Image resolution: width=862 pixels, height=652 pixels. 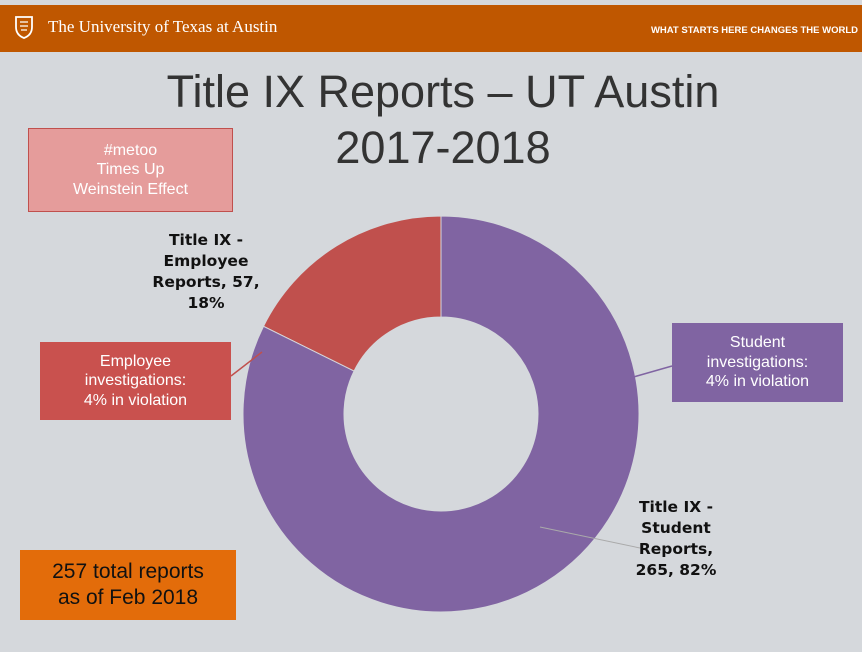 I want to click on chart-subtitle: 2017-2018, so click(x=443, y=147).